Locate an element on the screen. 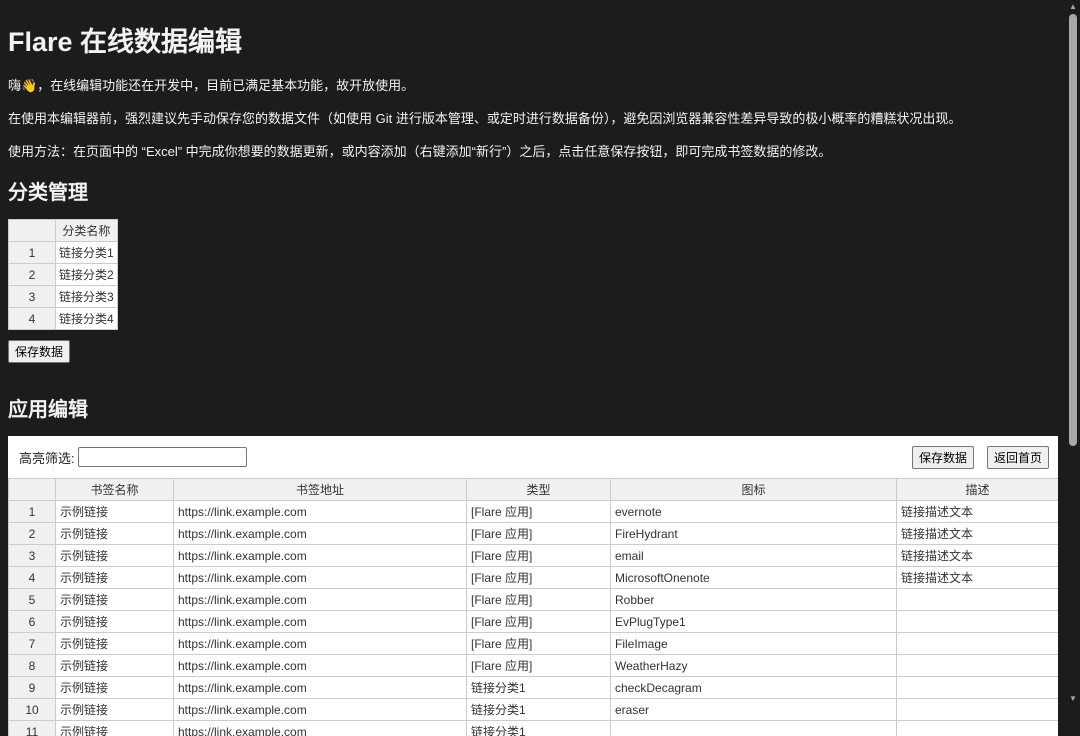 This screenshot has height=736, width=1080. row-number-header is located at coordinates (32, 490).